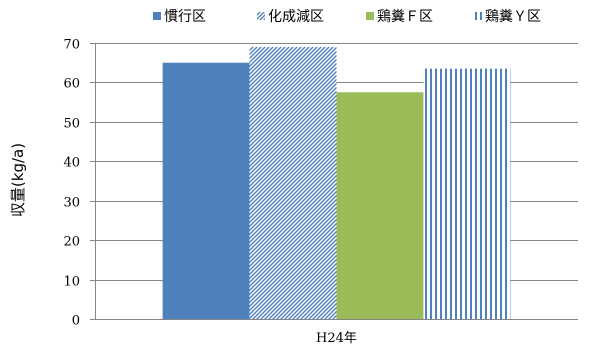 The height and width of the screenshot is (348, 601). What do you see at coordinates (71, 203) in the screenshot?
I see `y-tick-label: 30` at bounding box center [71, 203].